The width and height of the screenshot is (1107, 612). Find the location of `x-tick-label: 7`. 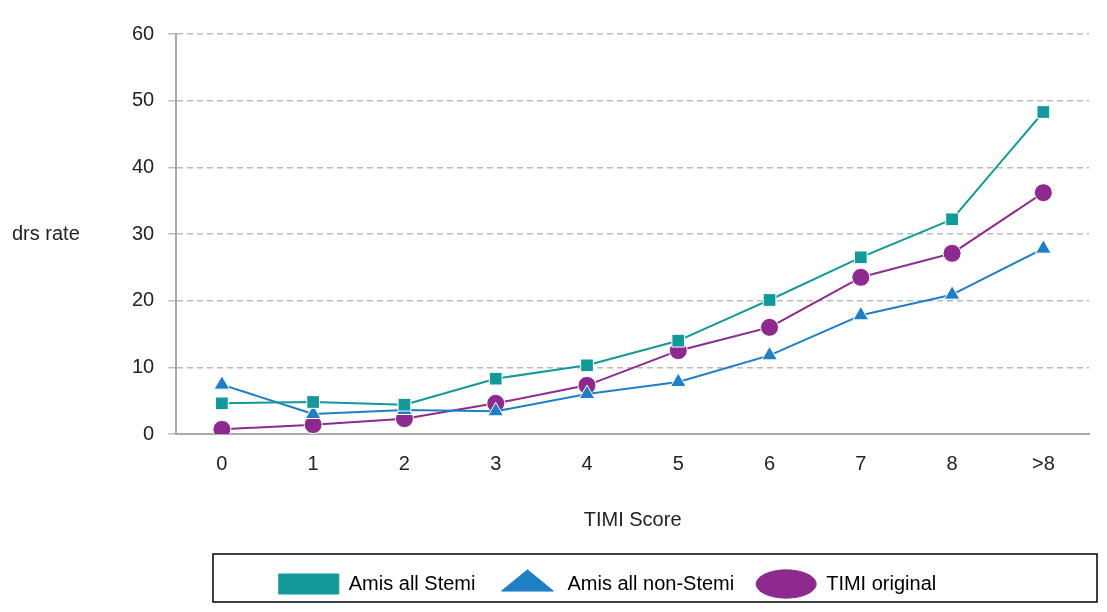

x-tick-label: 7 is located at coordinates (861, 462).